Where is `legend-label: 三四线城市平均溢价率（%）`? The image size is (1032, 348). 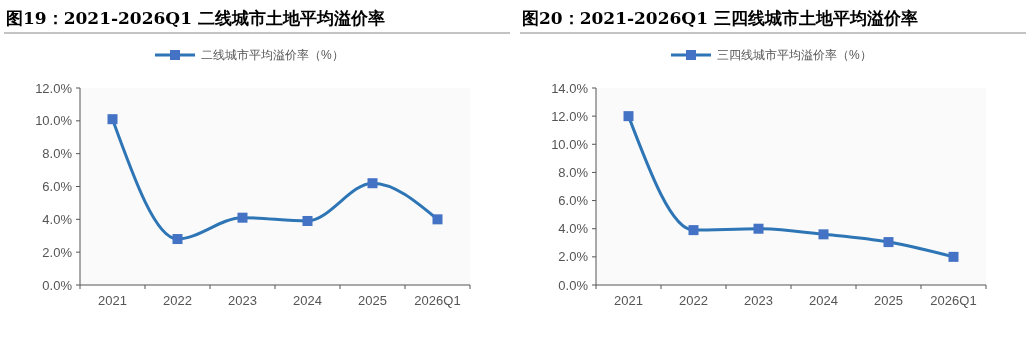 legend-label: 三四线城市平均溢价率（%） is located at coordinates (794, 55).